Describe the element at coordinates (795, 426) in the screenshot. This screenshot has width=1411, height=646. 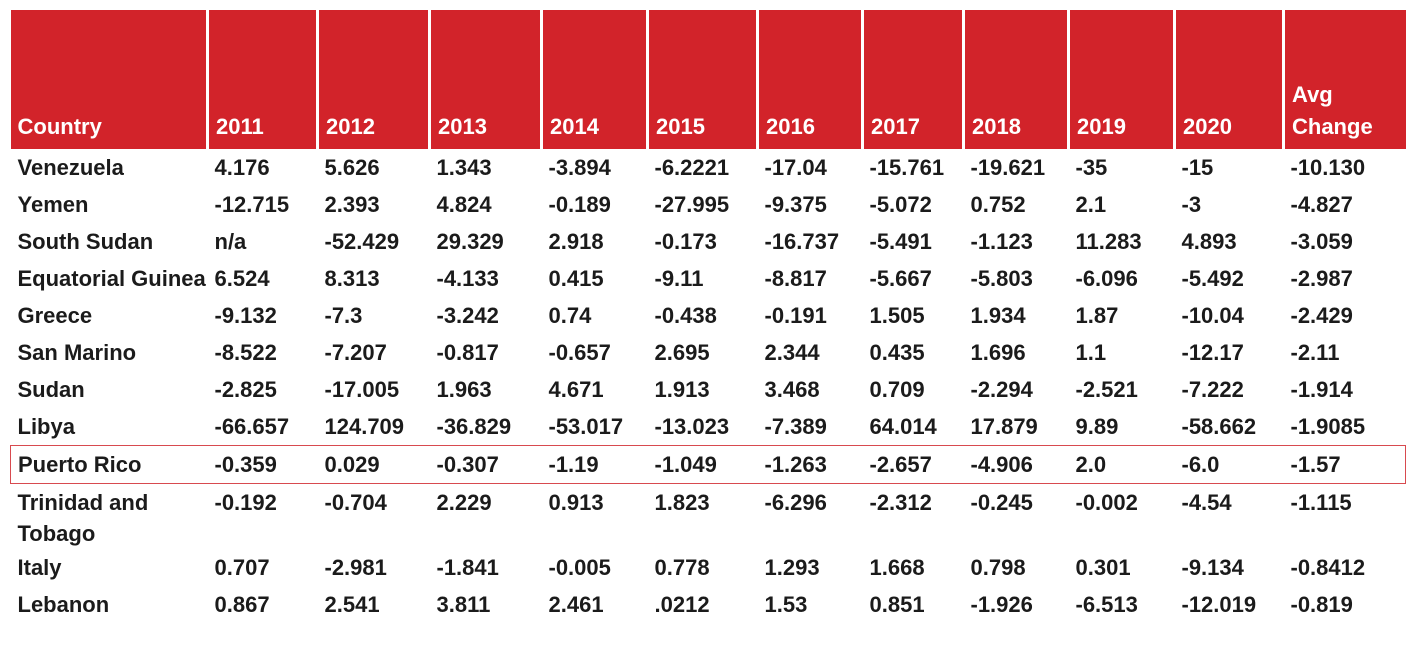
I see `value-cell: -7.389` at that location.